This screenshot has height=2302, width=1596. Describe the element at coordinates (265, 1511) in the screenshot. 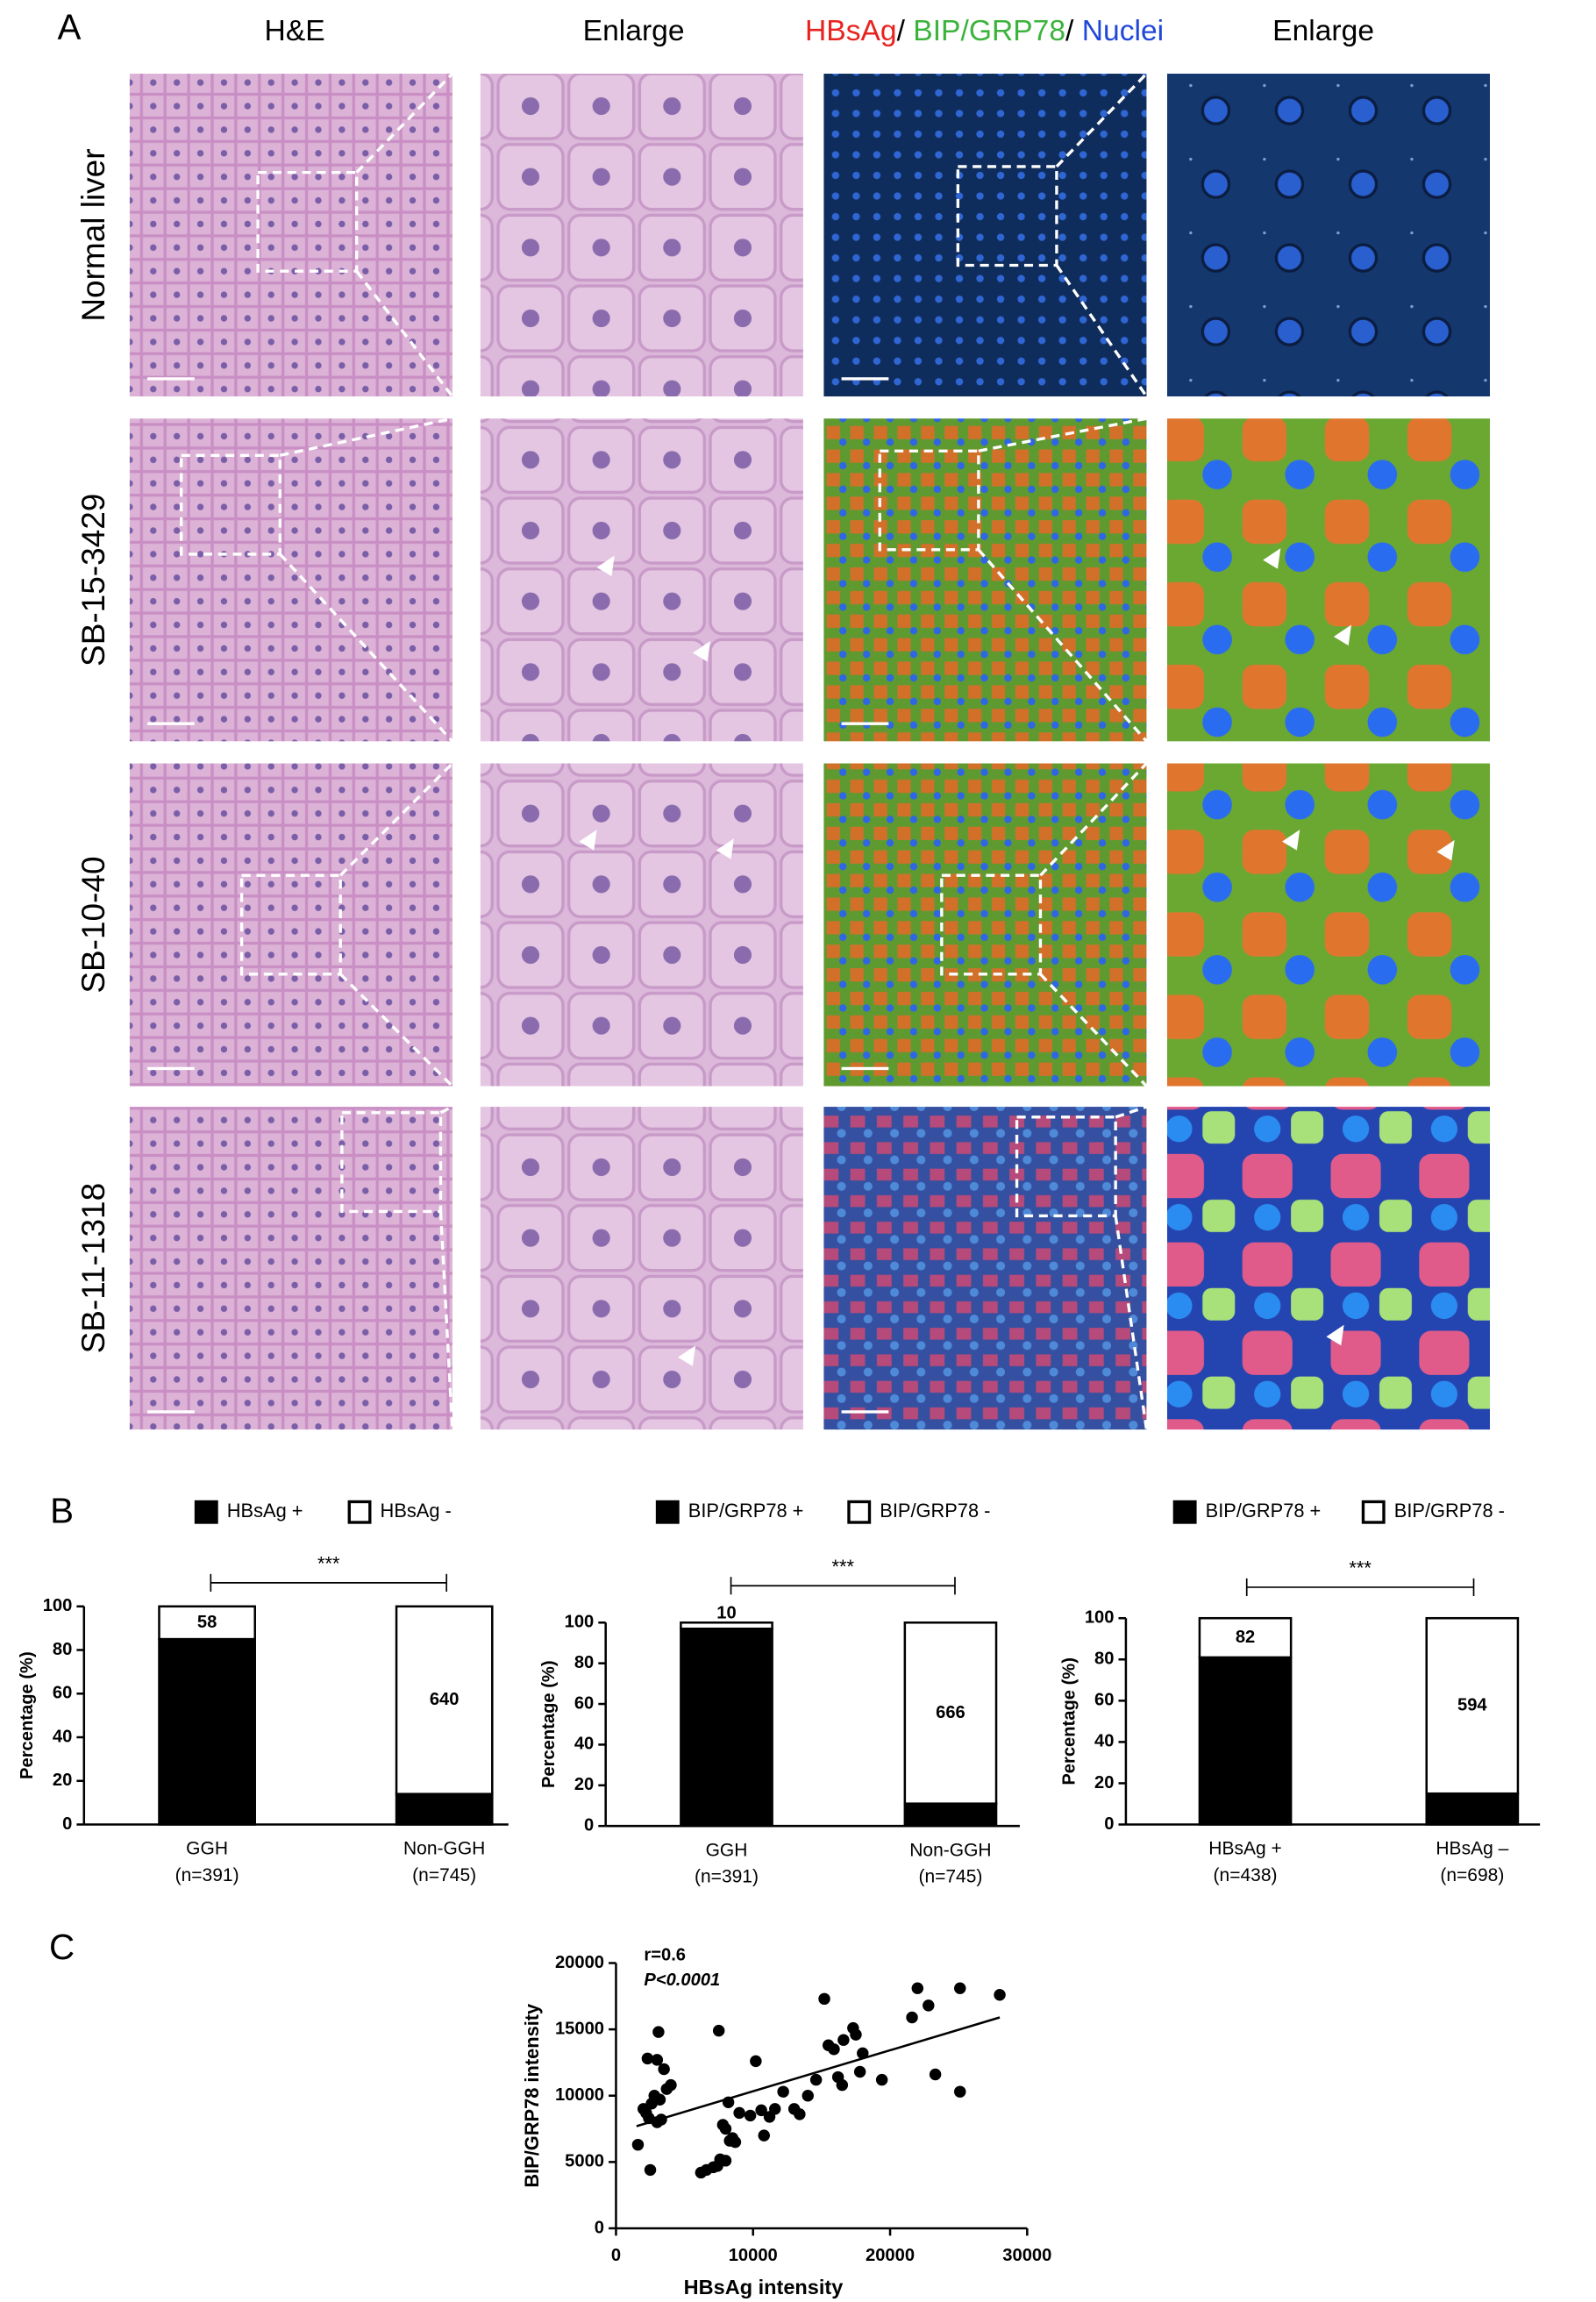

I see `legend-label: HBsAg +` at that location.